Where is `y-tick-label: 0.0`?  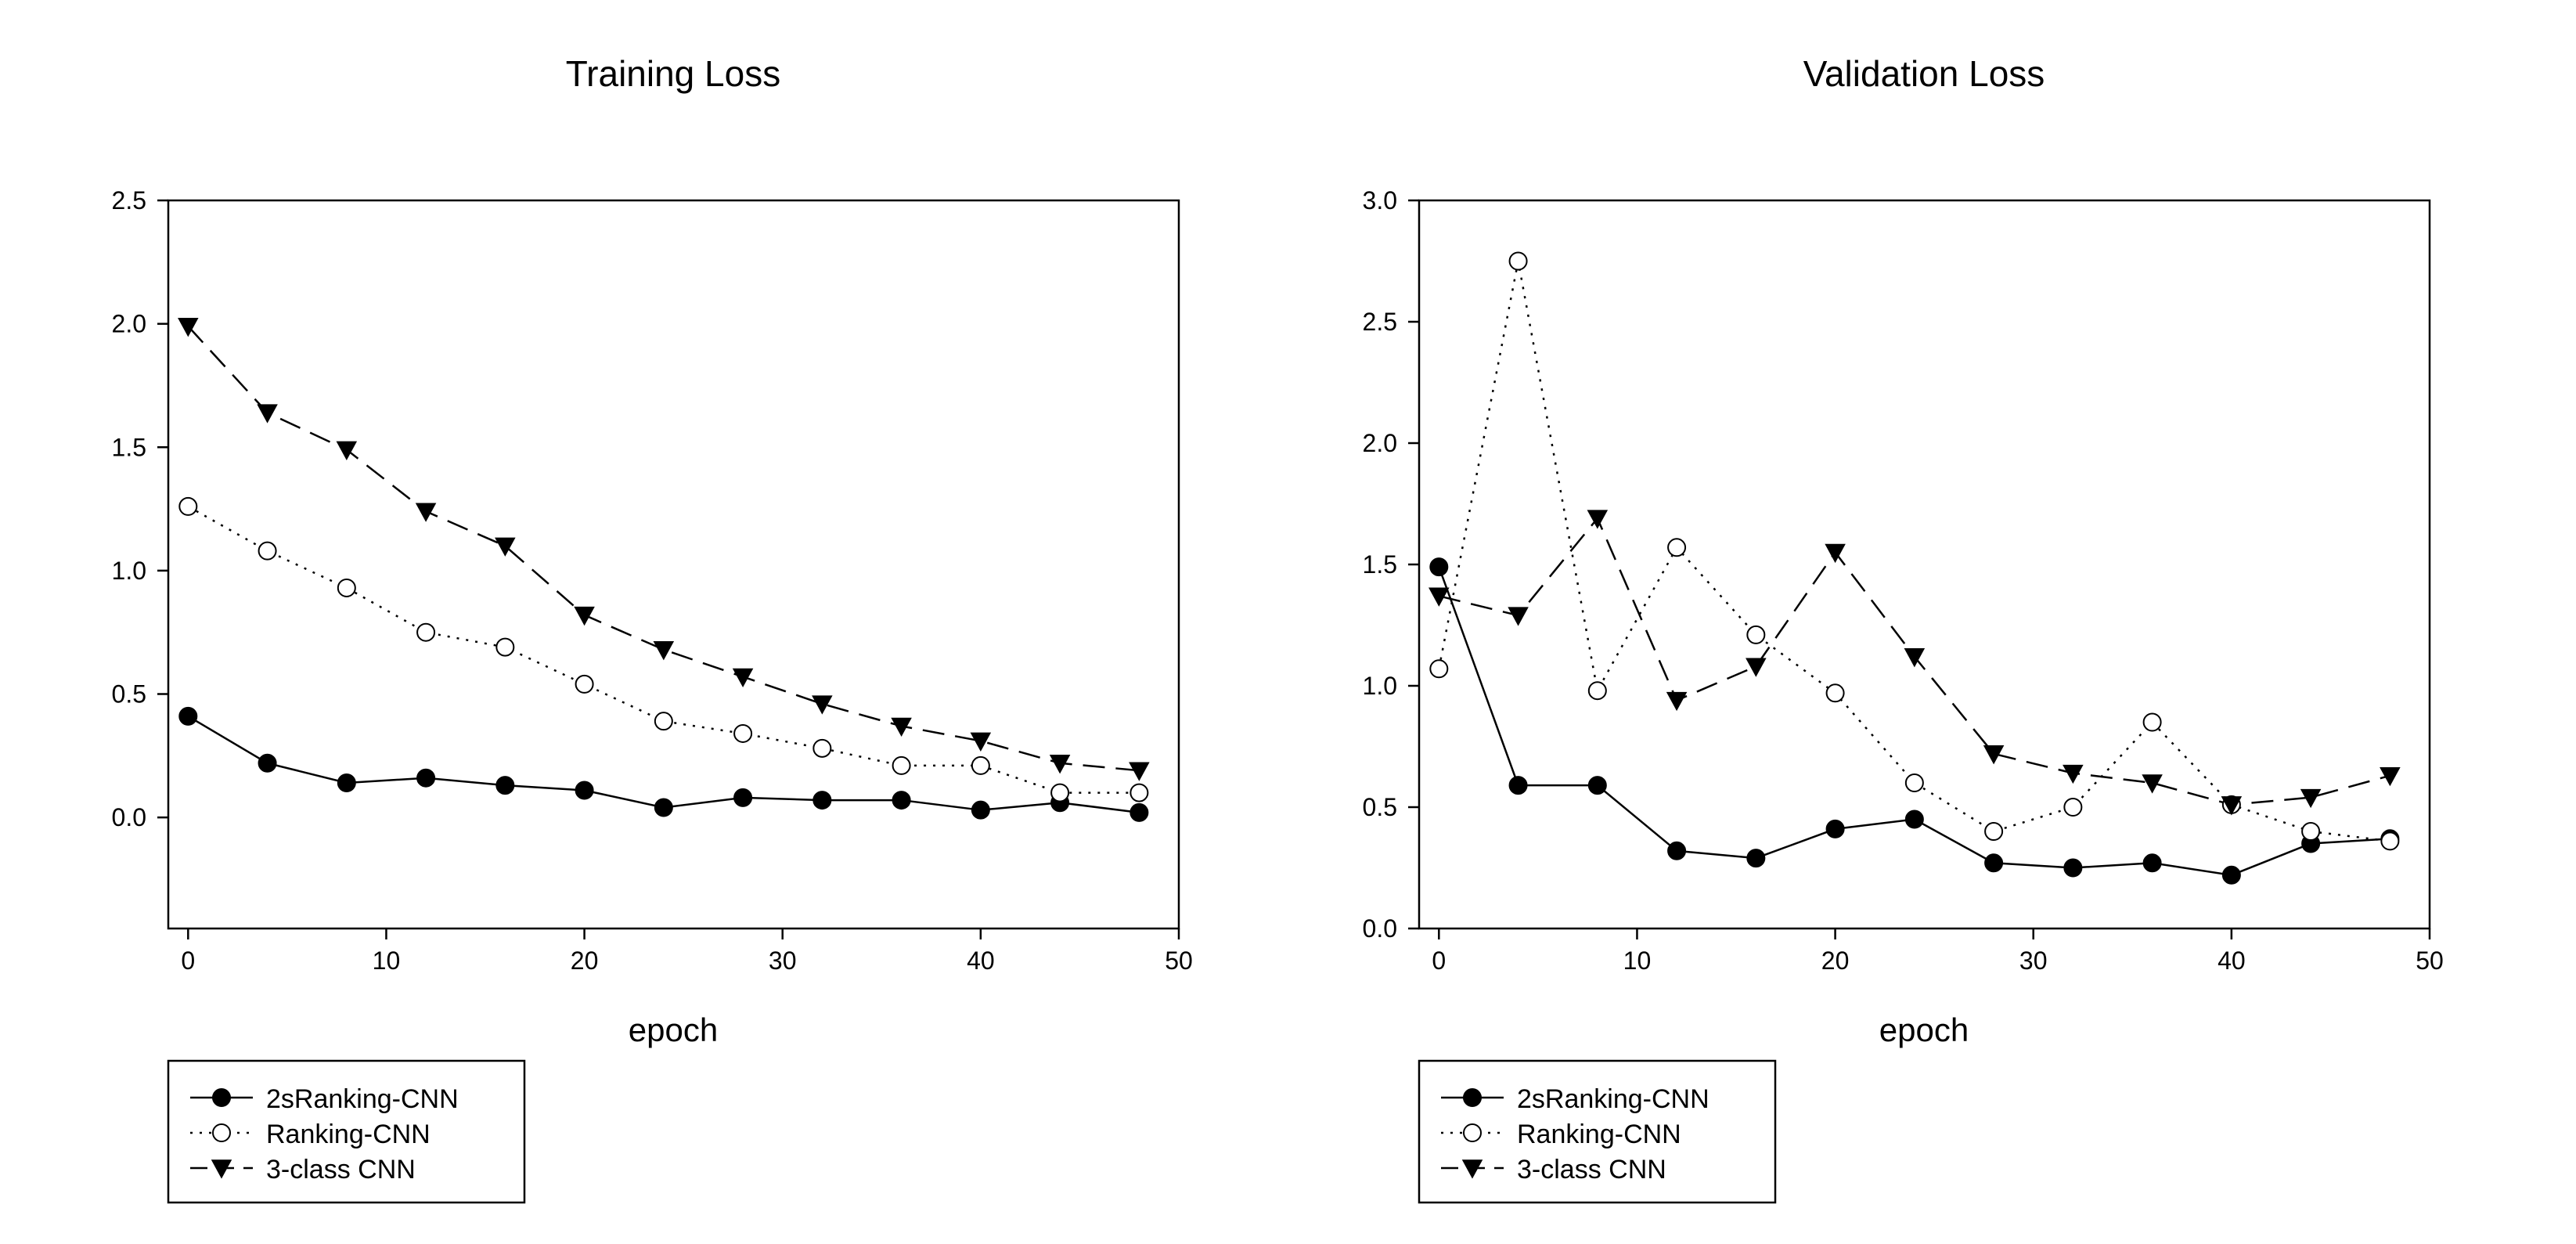
y-tick-label: 0.0 is located at coordinates (129, 817).